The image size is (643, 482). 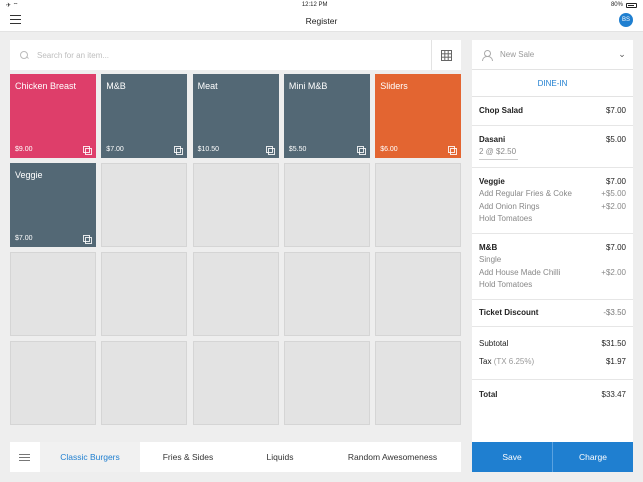 What do you see at coordinates (24, 149) in the screenshot?
I see `item-tile-price: $9.00` at bounding box center [24, 149].